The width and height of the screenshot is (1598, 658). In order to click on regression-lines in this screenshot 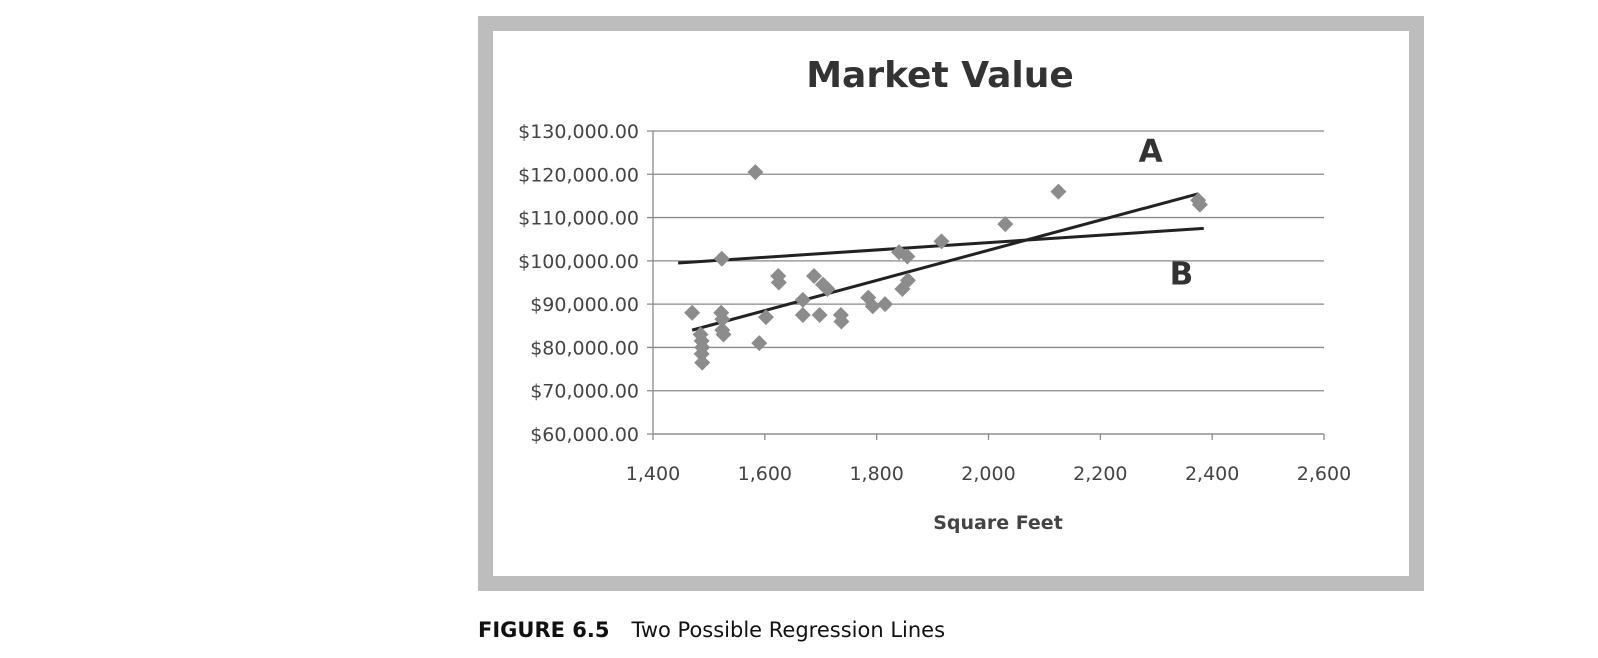, I will do `click(941, 262)`.